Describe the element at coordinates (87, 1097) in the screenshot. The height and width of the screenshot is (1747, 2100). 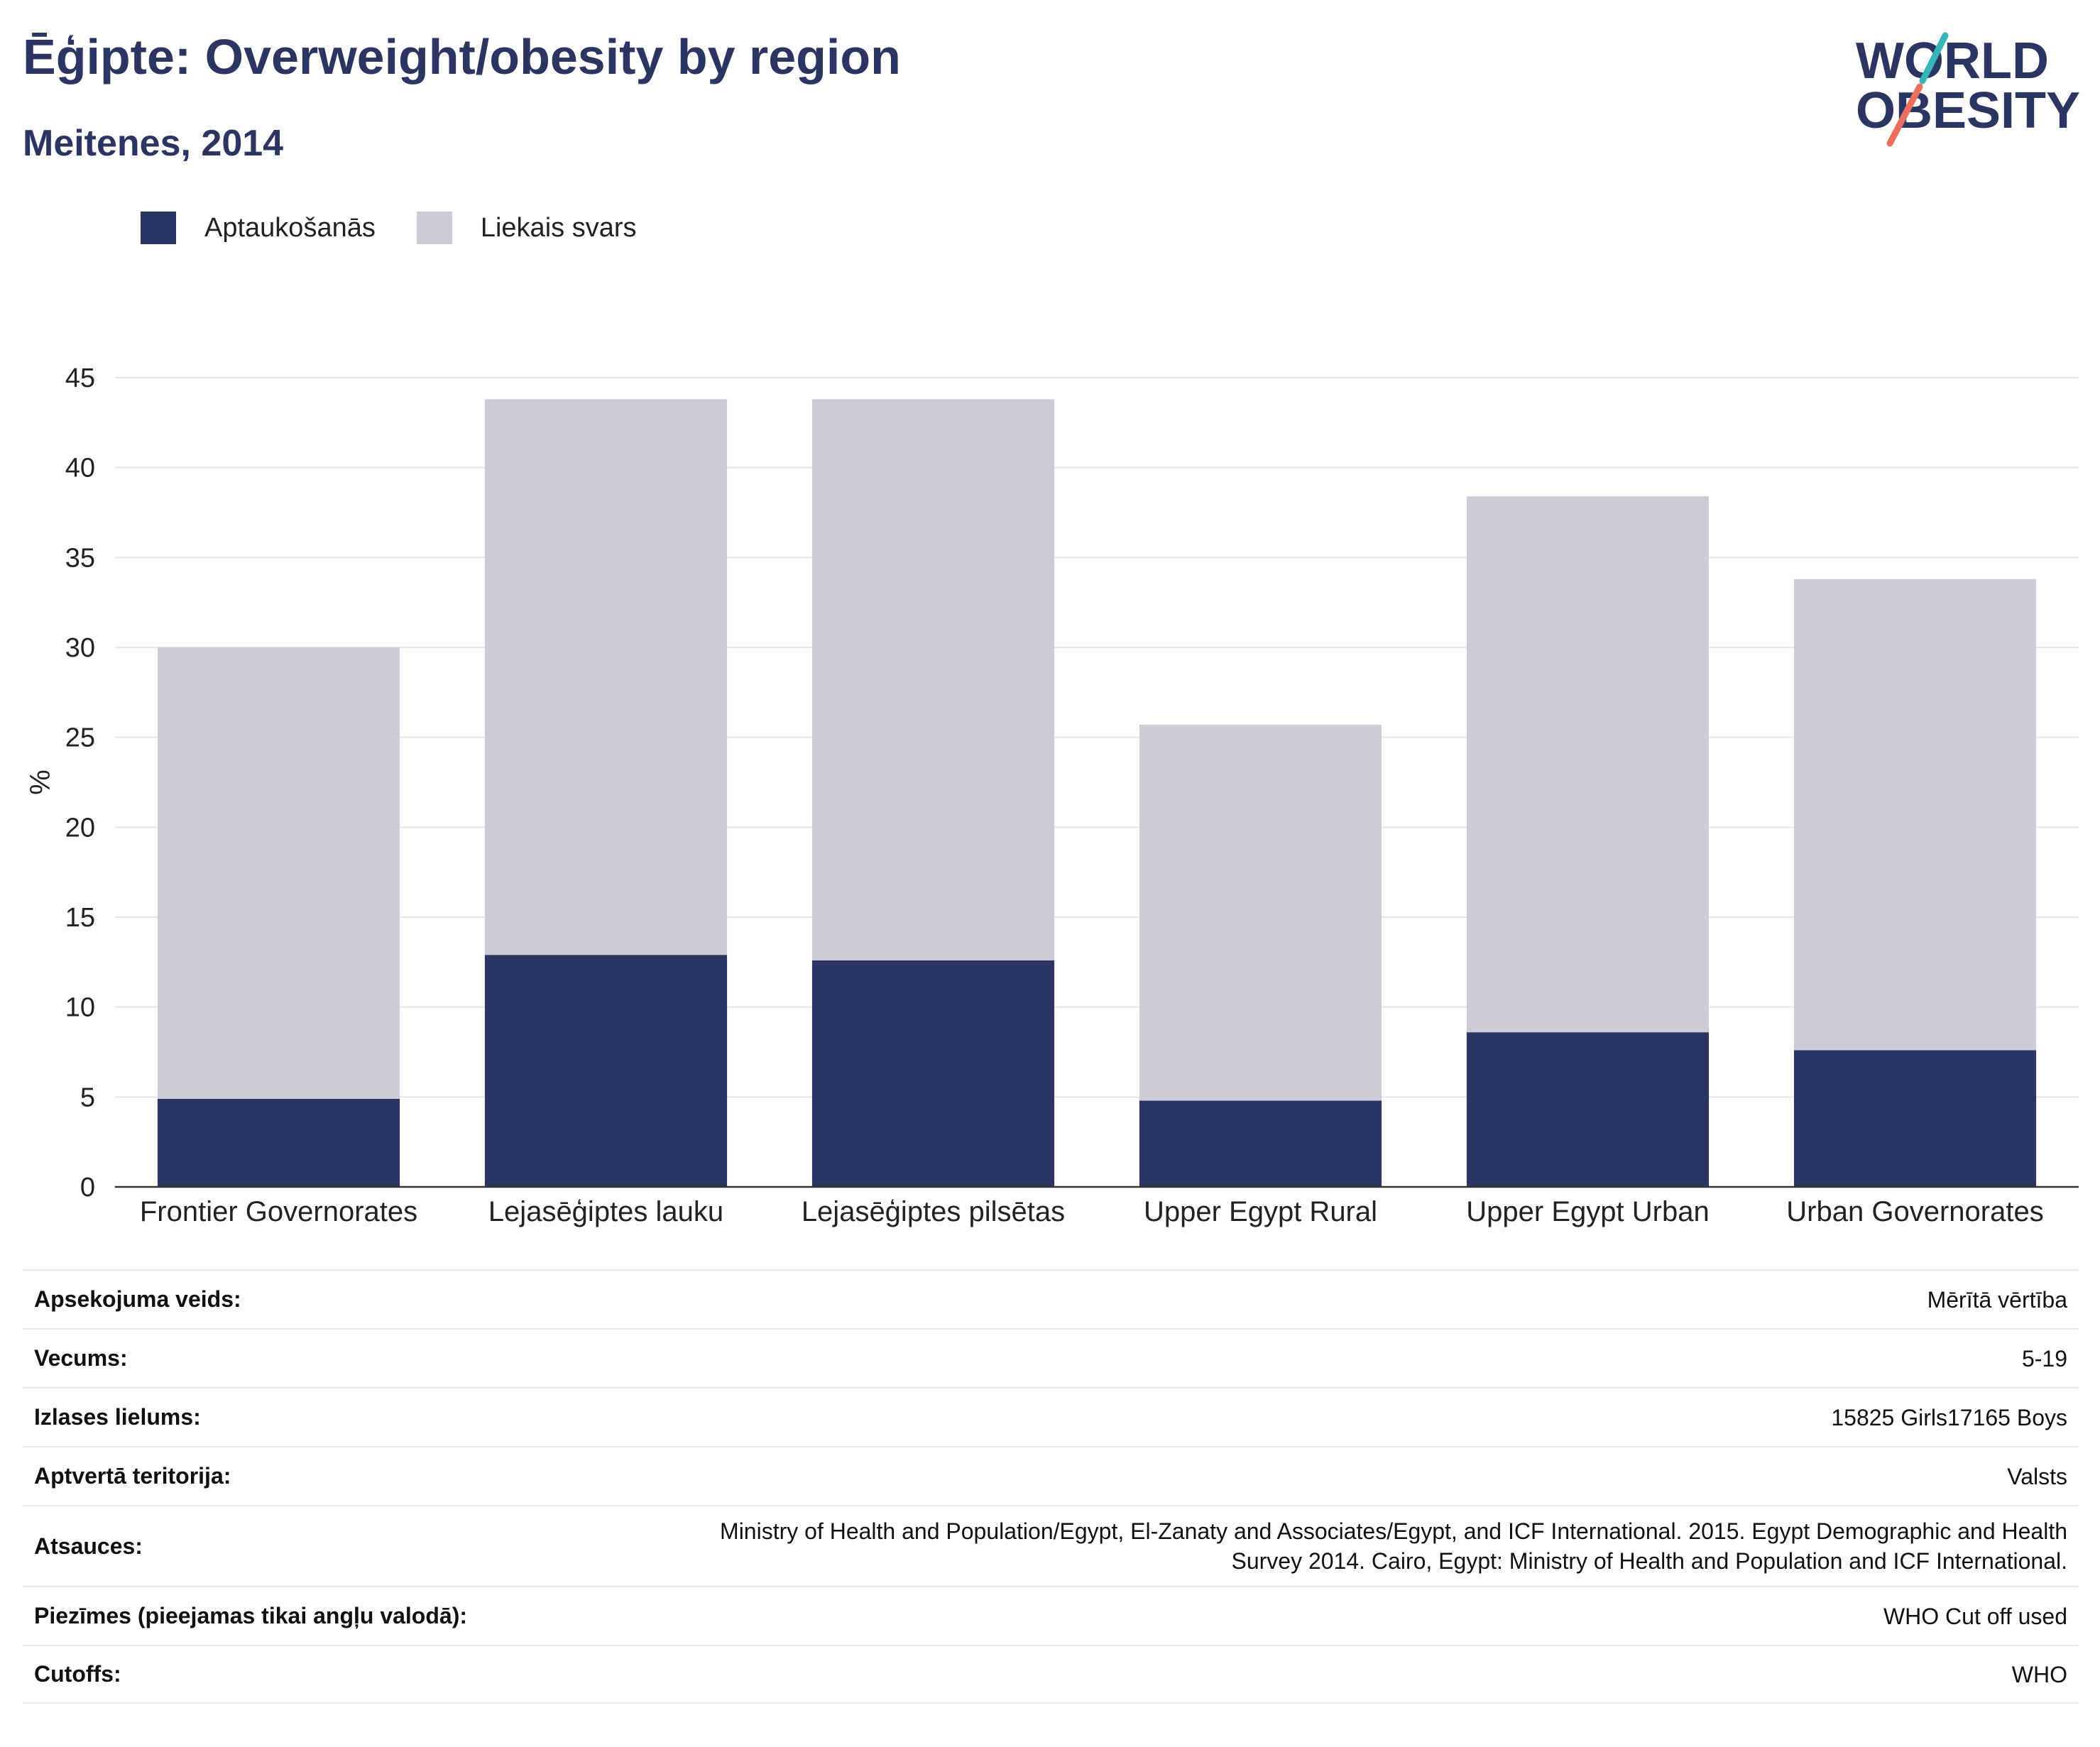
I see `y-tick-label: 5` at that location.